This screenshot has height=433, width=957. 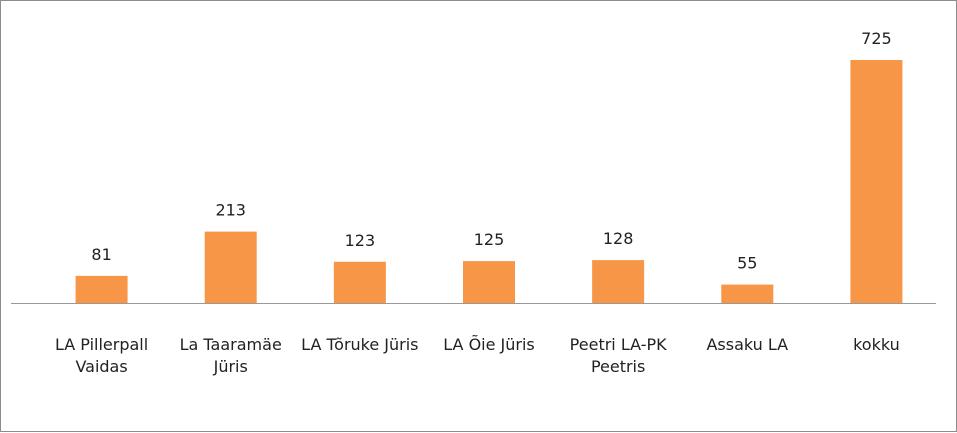 What do you see at coordinates (230, 355) in the screenshot?
I see `x-tick-label: La Taaramäe Jüris` at bounding box center [230, 355].